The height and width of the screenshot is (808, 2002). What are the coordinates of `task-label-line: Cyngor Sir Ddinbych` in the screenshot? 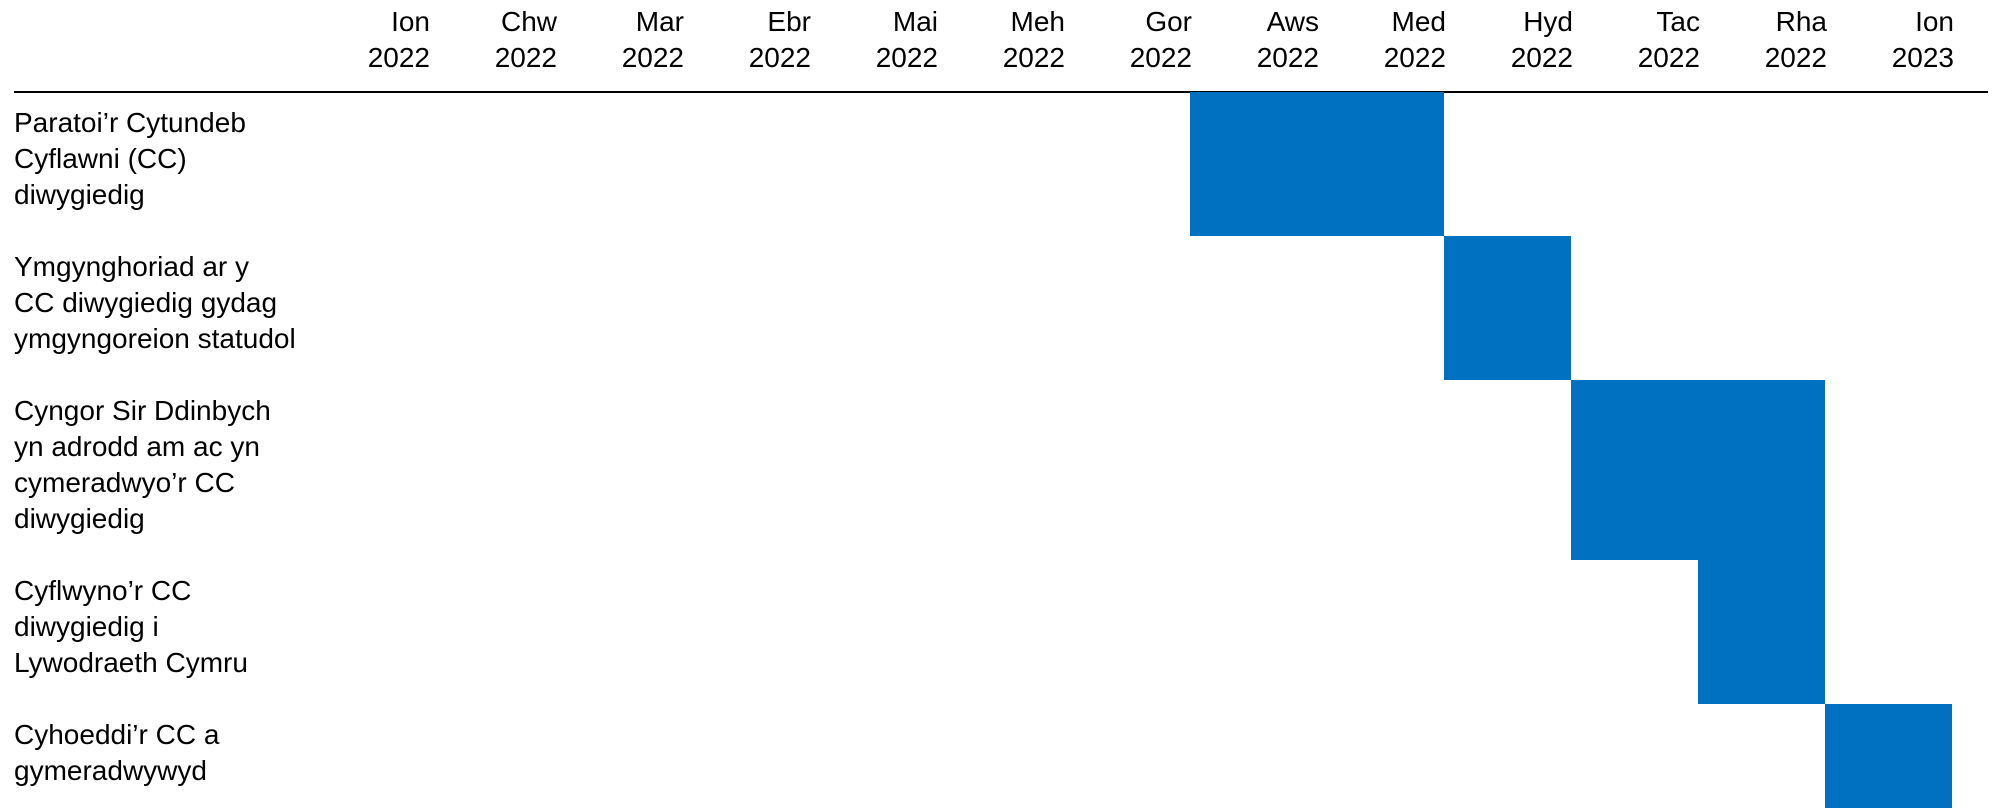 It's located at (142, 410).